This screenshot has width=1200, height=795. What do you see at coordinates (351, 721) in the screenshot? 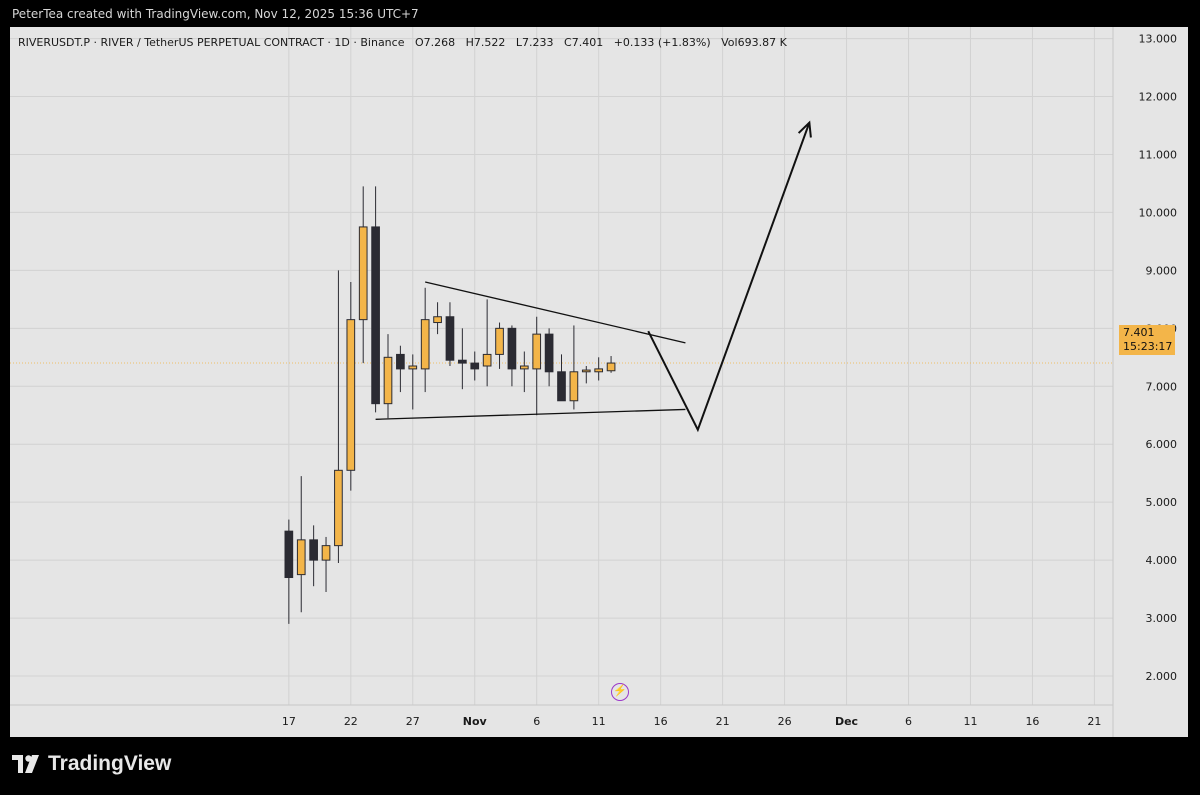
I see `x-tick-label: 22` at bounding box center [351, 721].